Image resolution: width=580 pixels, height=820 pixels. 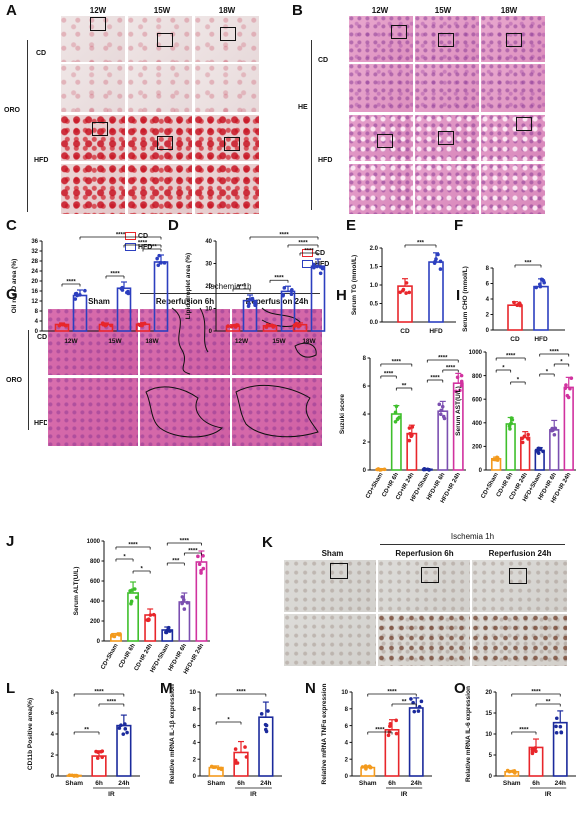 I want to click on y-tick-label: 1000, so click(x=94, y=542).